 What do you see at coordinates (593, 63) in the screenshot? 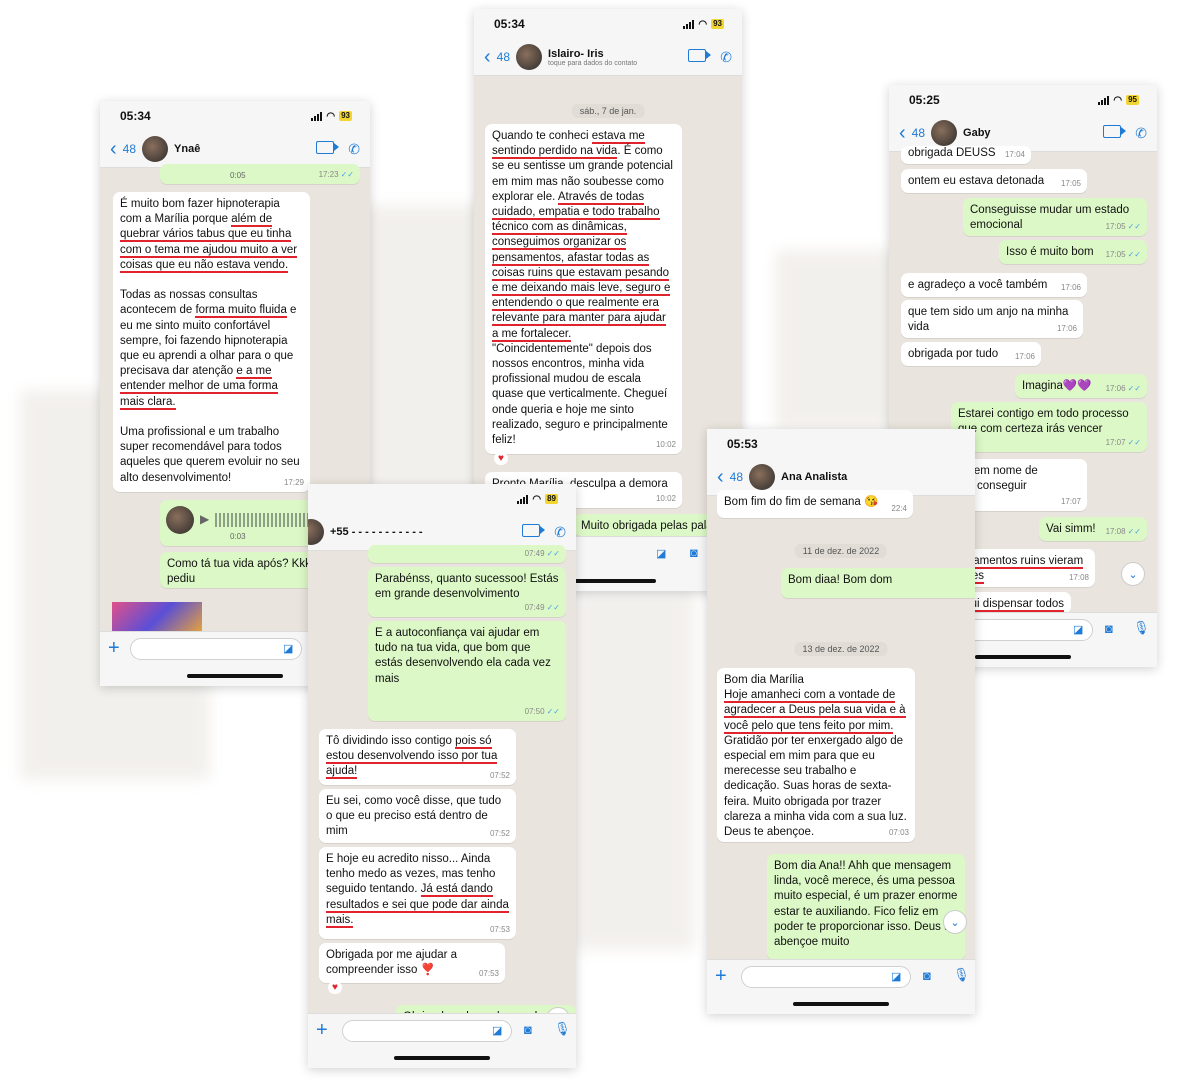
I see `contact-subtitle: toque para dados do contato` at bounding box center [593, 63].